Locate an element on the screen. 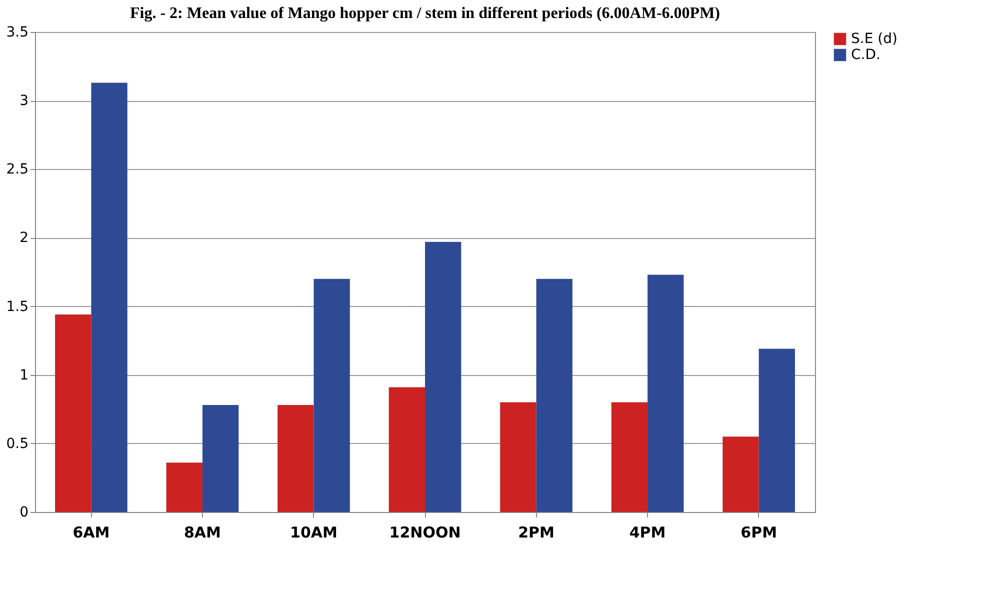 The height and width of the screenshot is (615, 1000). x-tick-label: 4PM is located at coordinates (647, 533).